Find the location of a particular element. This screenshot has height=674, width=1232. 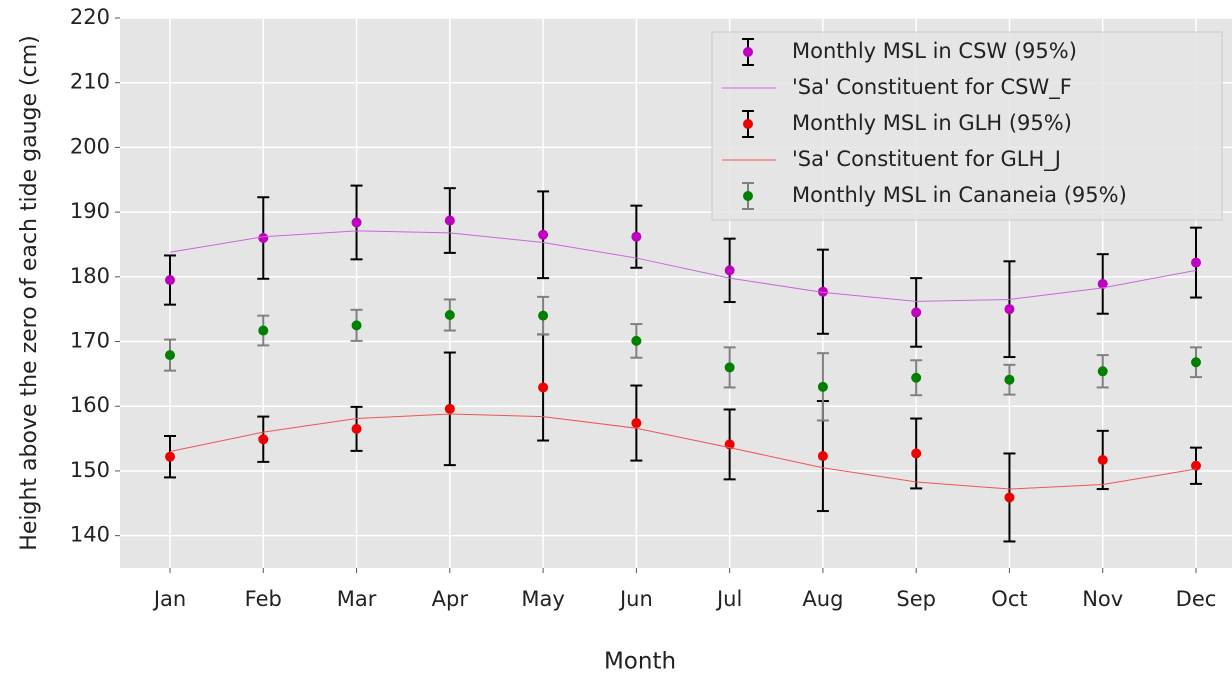

y-tick-label: 210 is located at coordinates (90, 82).